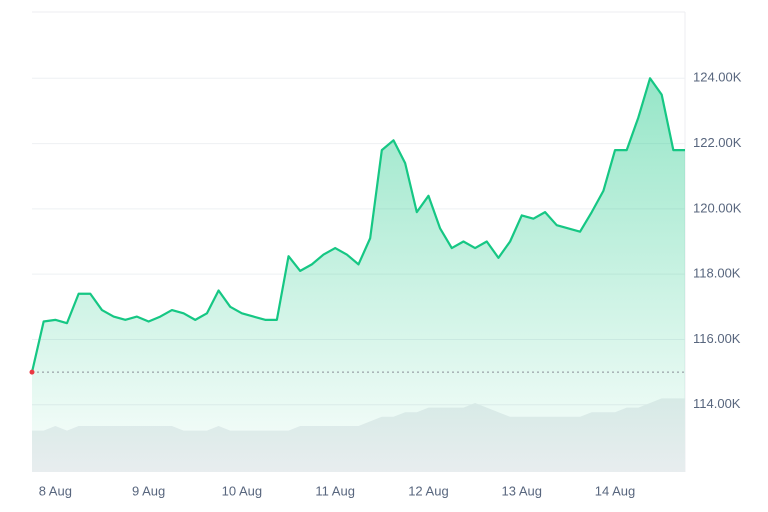 The width and height of the screenshot is (768, 512). What do you see at coordinates (717, 403) in the screenshot?
I see `y-tick-label: 114.00K` at bounding box center [717, 403].